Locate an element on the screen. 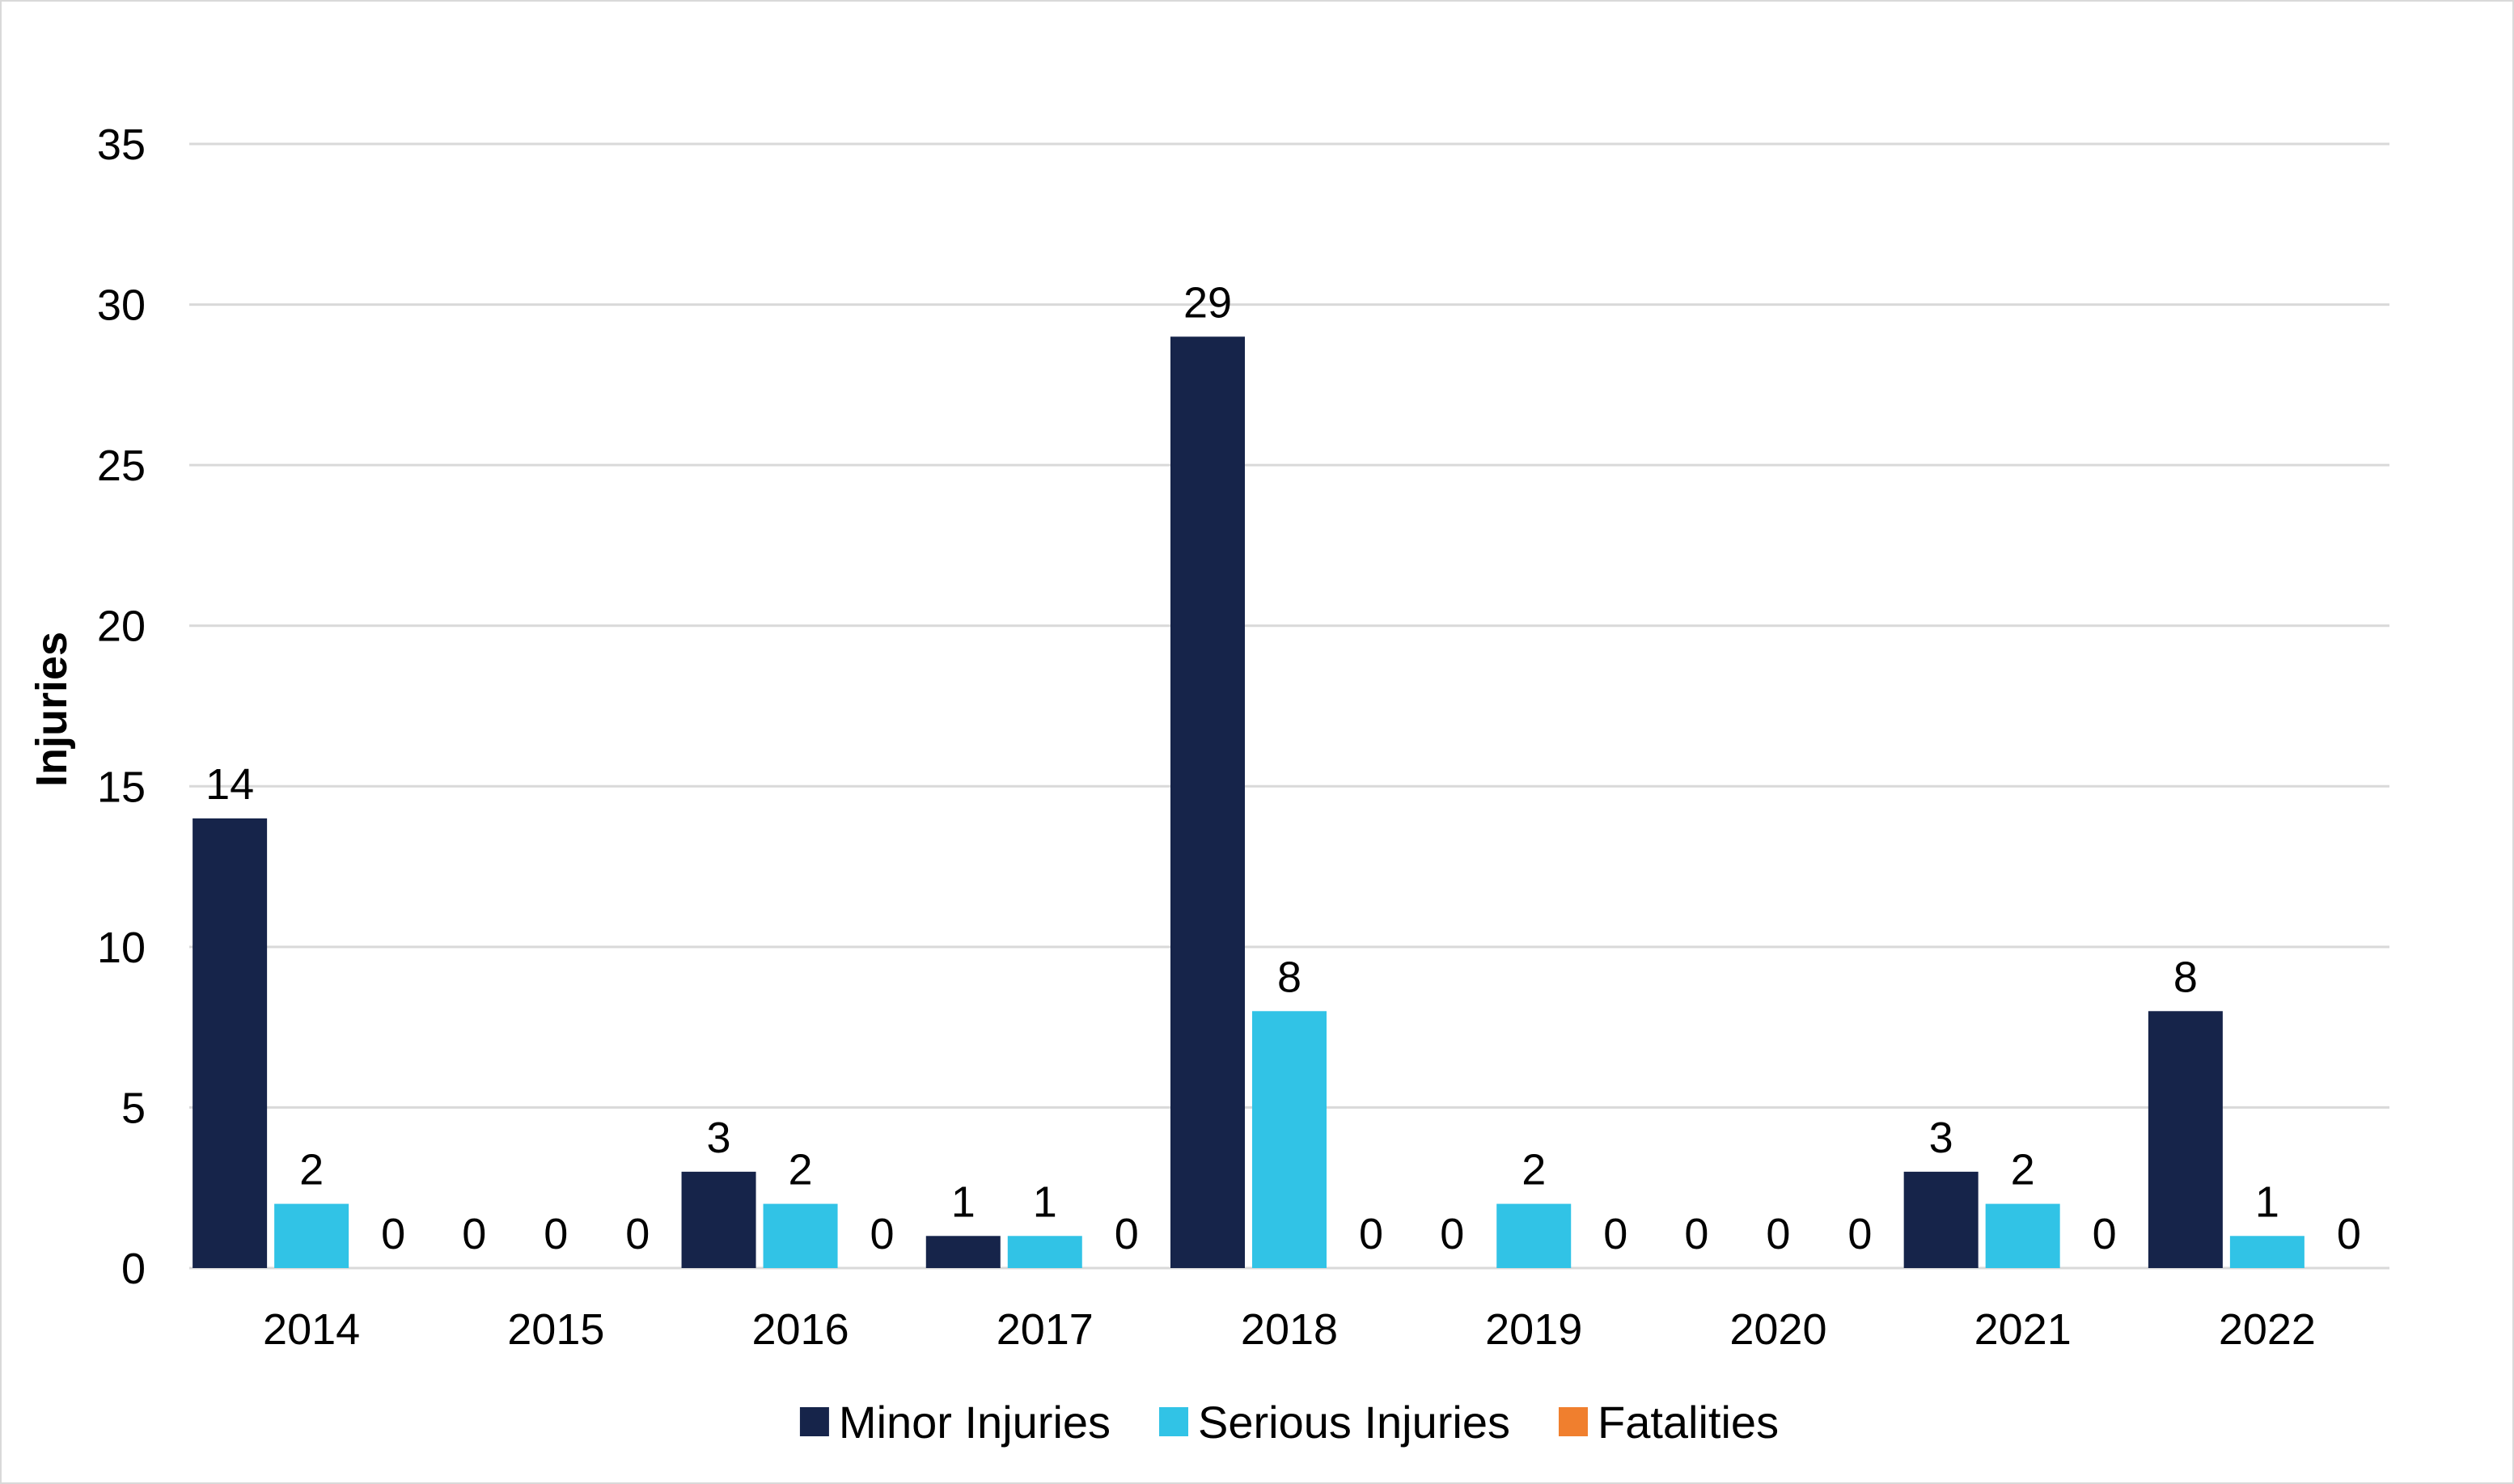  x-tick-label: 2022 is located at coordinates (2267, 1329).